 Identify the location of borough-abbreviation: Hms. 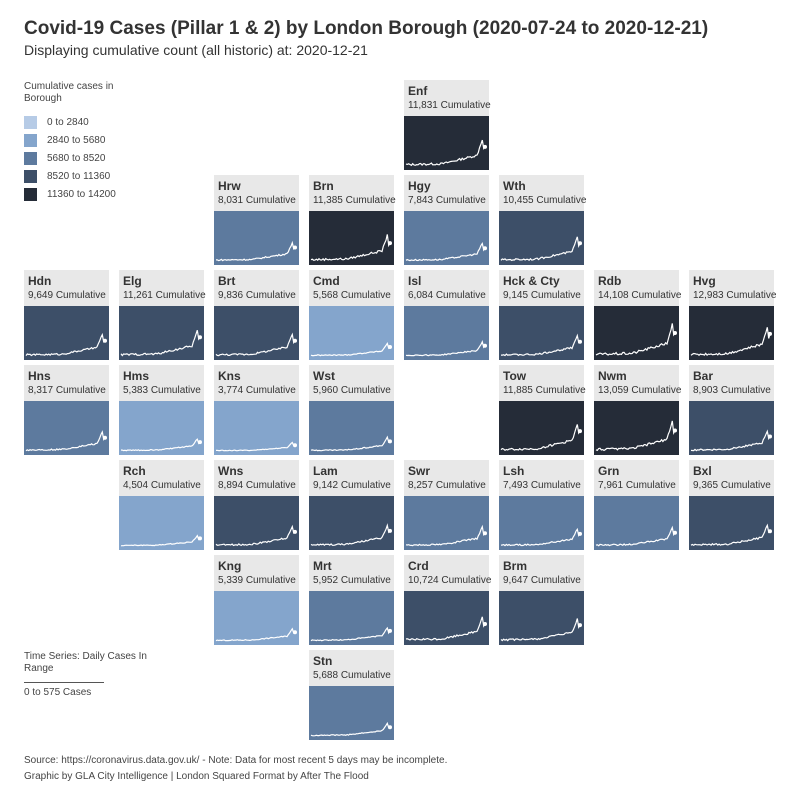
(136, 376).